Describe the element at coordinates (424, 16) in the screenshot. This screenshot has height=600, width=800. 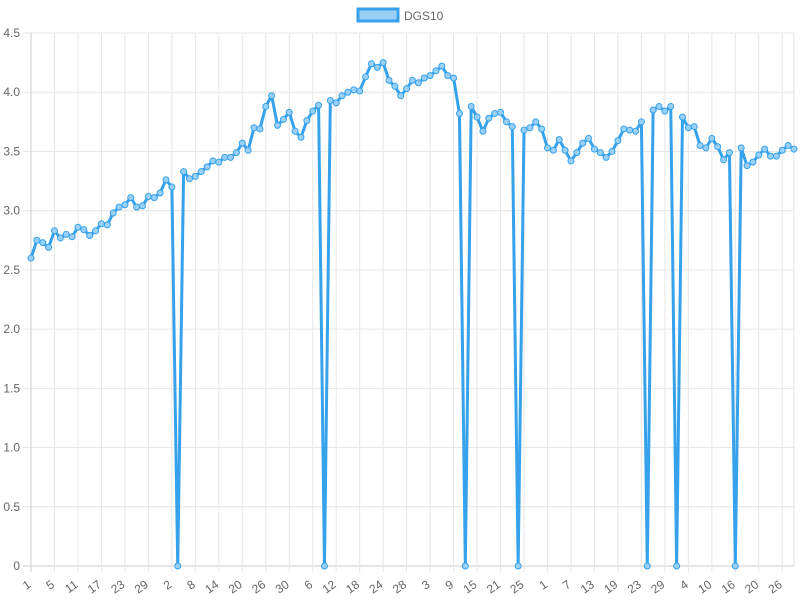
I see `legend-label-dgs10: DGS10` at that location.